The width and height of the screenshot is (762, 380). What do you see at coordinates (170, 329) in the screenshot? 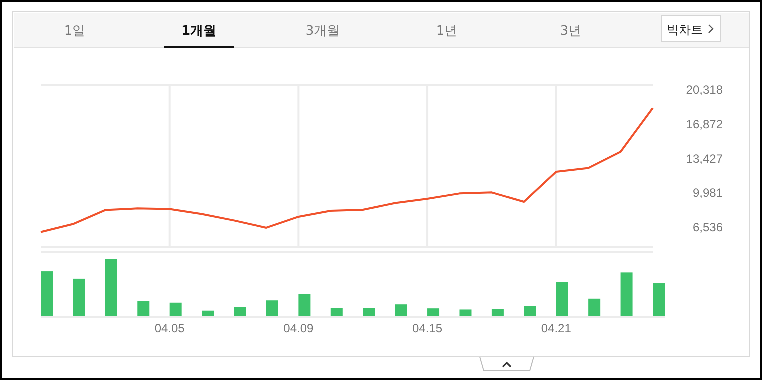
I see `x-tick-label: 04.05` at bounding box center [170, 329].